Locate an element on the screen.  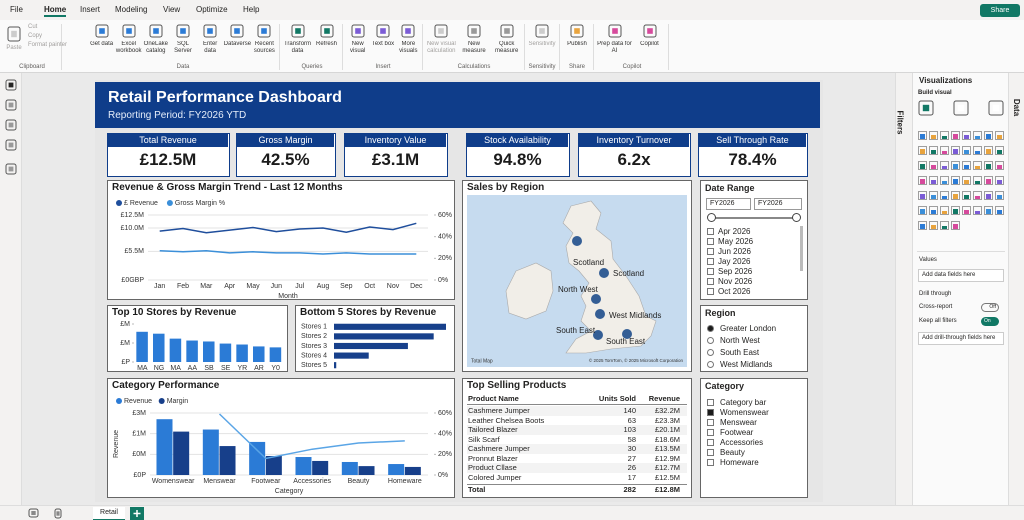
ribbon-button: Enter data is located at coordinates (210, 47).